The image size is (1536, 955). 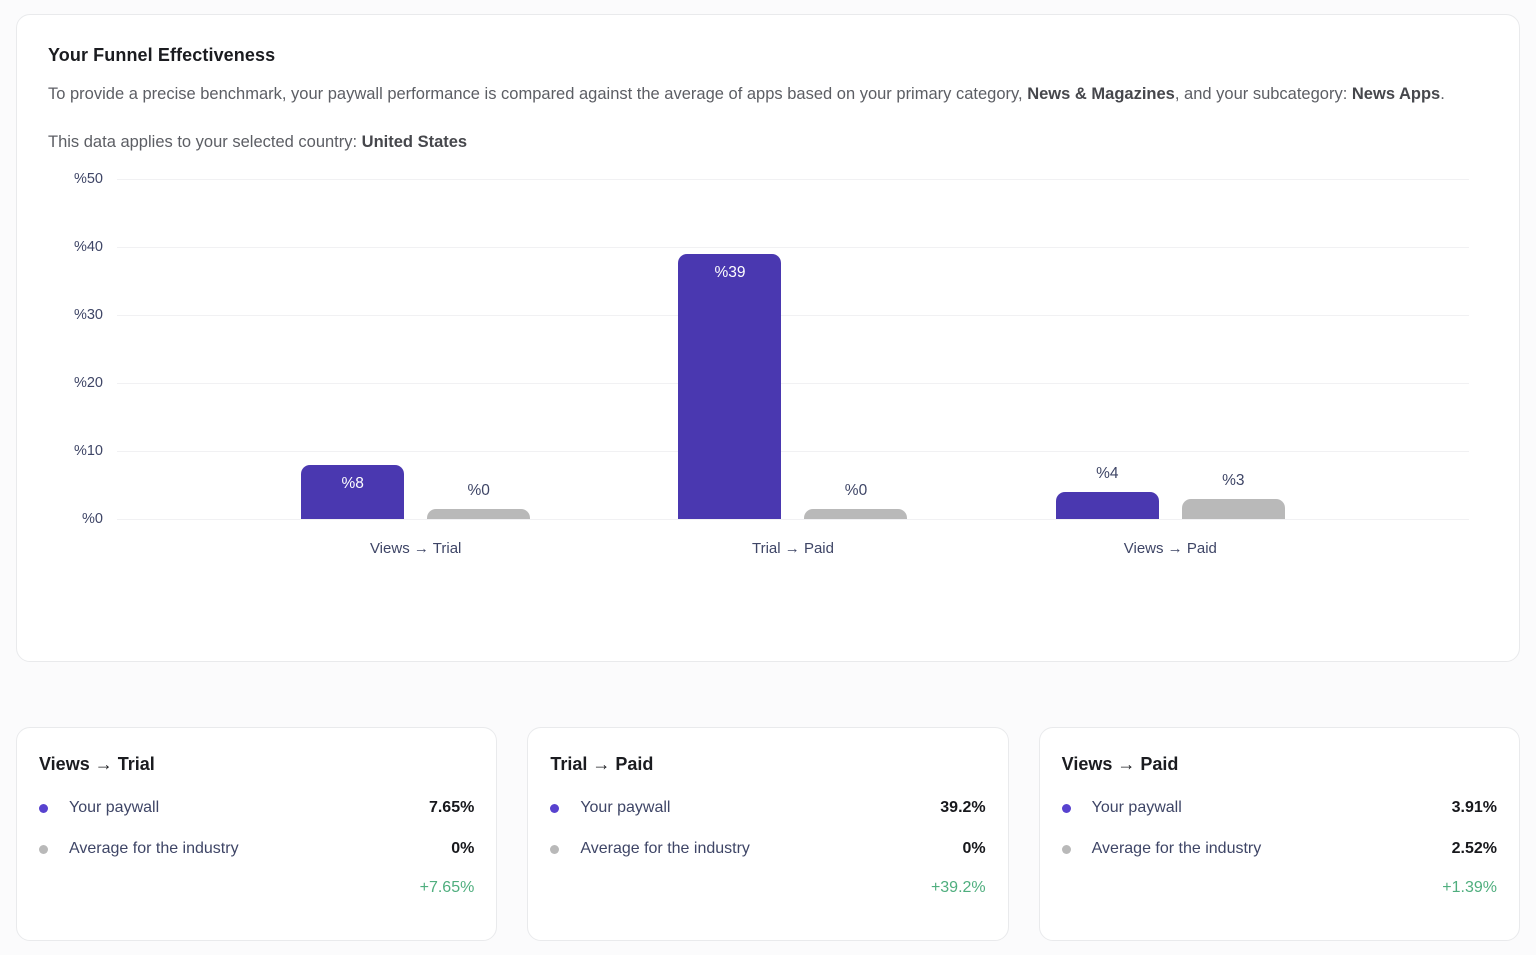 What do you see at coordinates (730, 272) in the screenshot?
I see `bar-value-label: %39` at bounding box center [730, 272].